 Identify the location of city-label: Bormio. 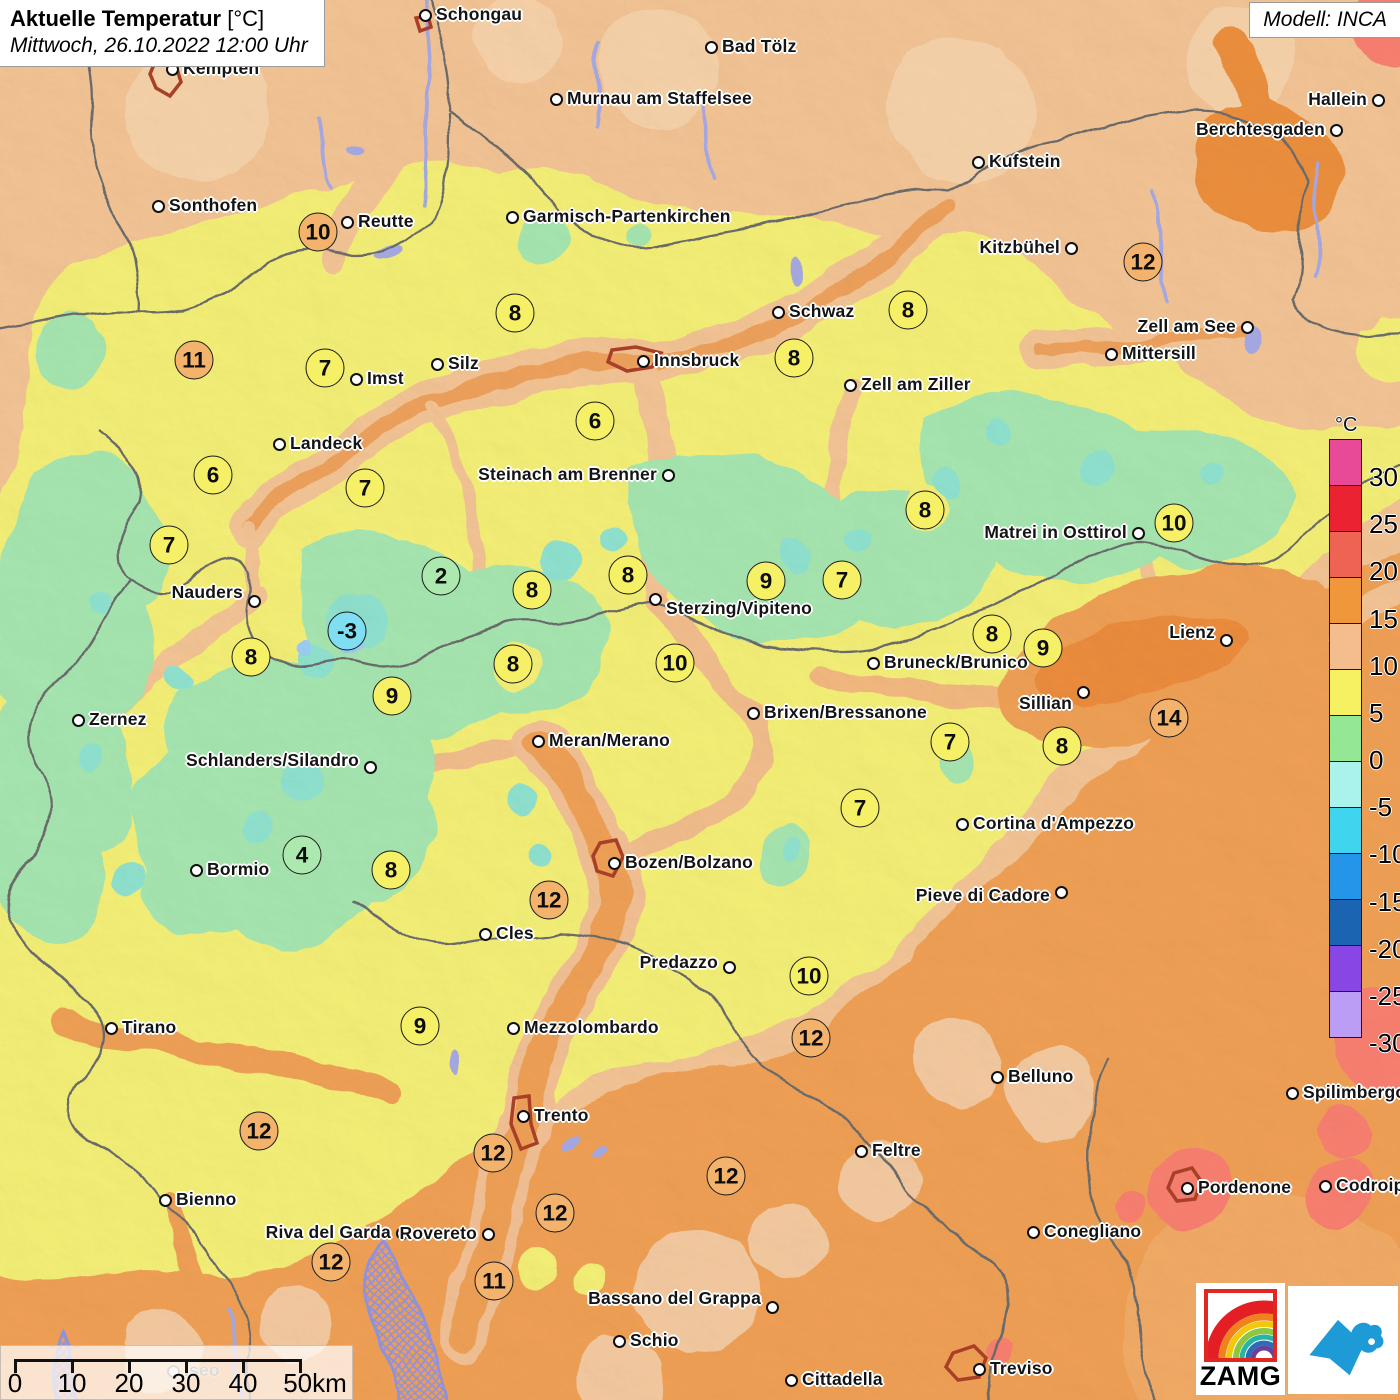
(238, 869).